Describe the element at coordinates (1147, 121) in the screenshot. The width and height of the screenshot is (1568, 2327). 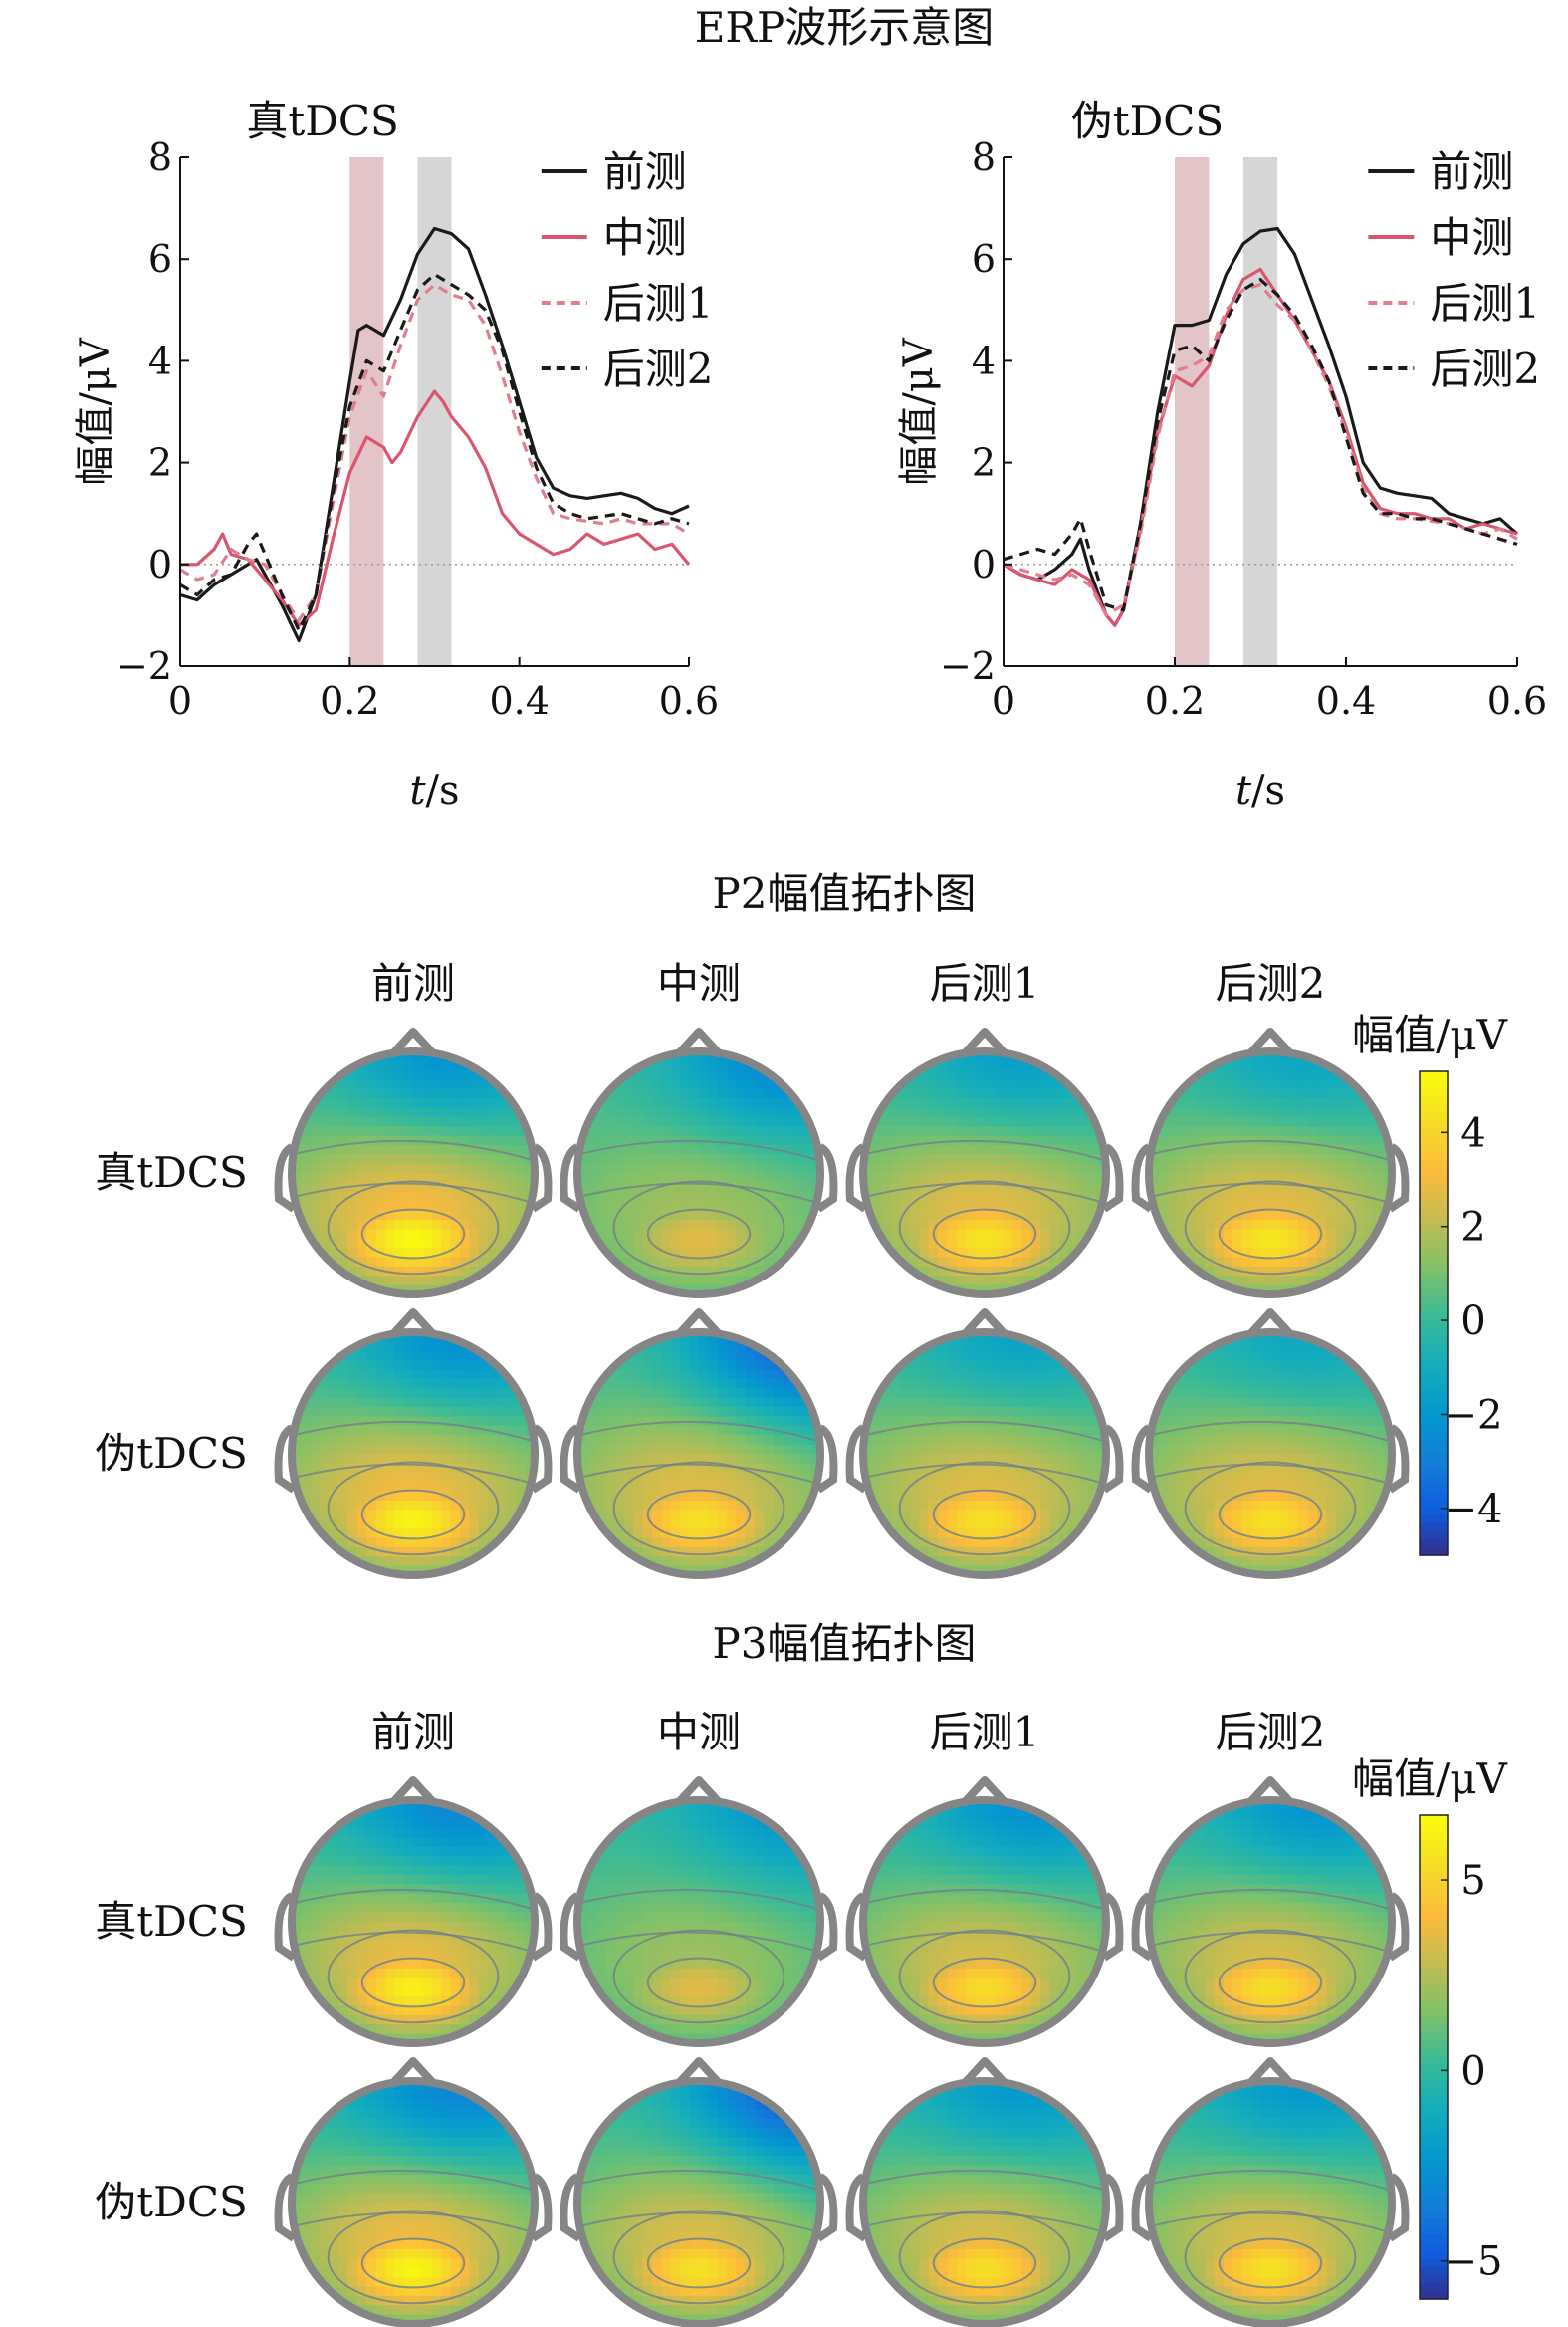
I see `chart-title: 伪tDCS` at that location.